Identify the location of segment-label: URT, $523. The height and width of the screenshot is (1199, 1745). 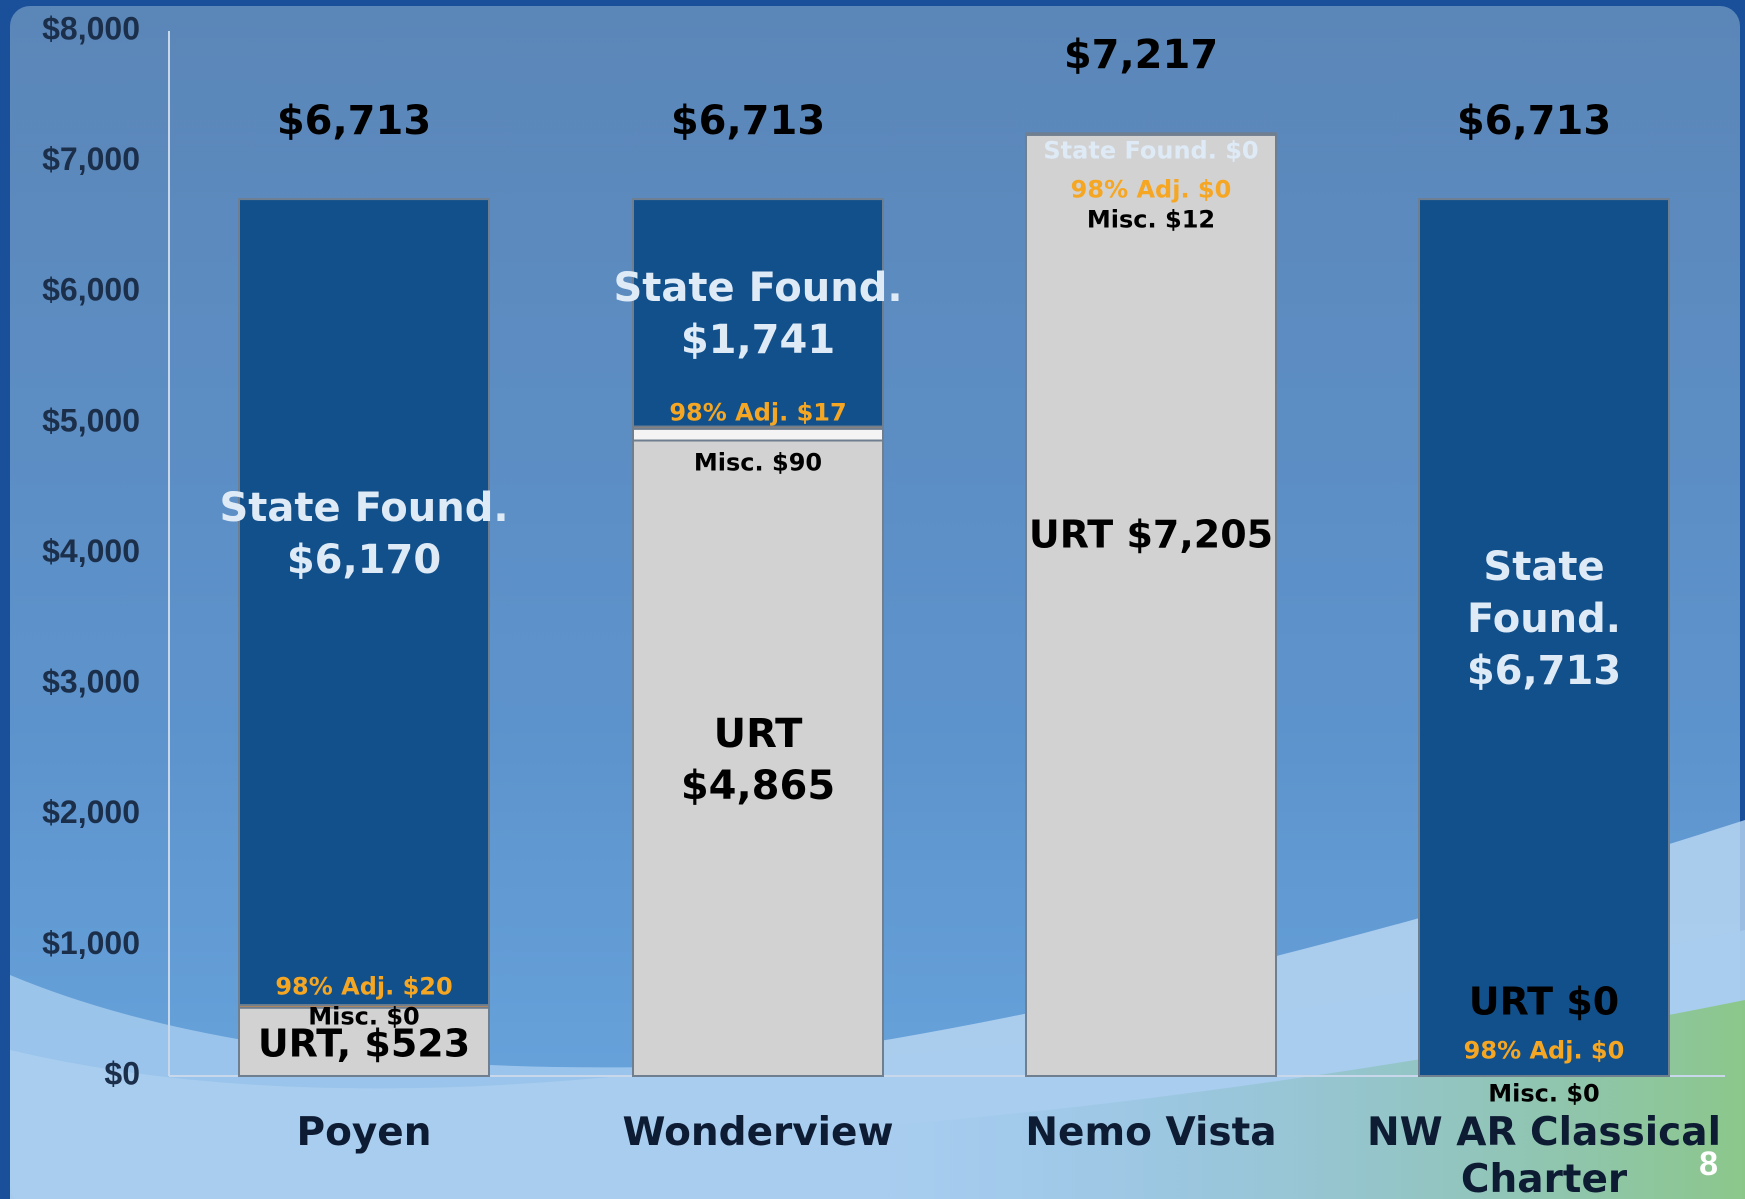
(364, 1043).